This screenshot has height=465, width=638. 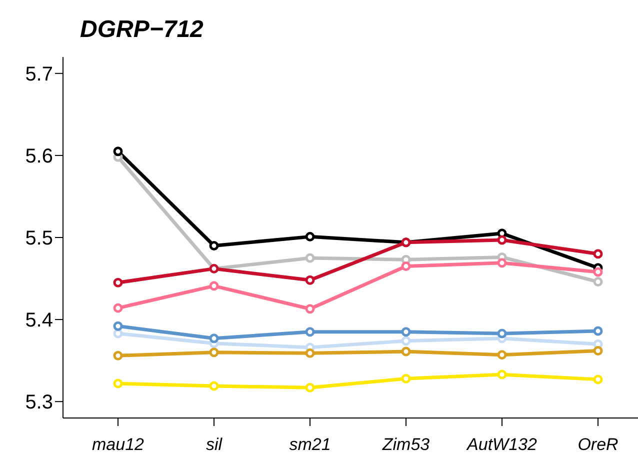 What do you see at coordinates (118, 444) in the screenshot?
I see `x-tick-label: mau12` at bounding box center [118, 444].